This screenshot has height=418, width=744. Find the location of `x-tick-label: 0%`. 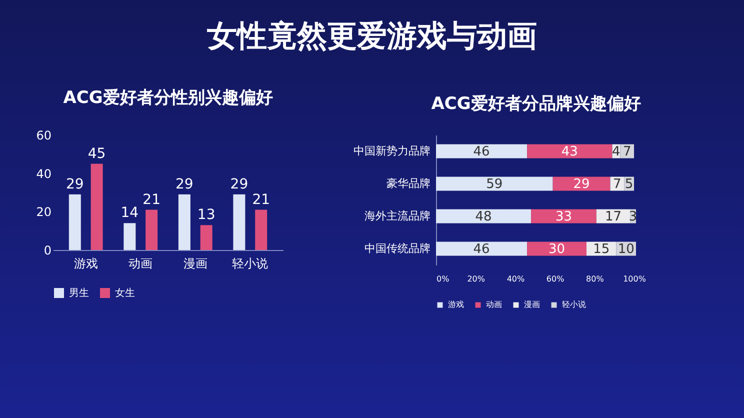

x-tick-label: 0% is located at coordinates (443, 279).